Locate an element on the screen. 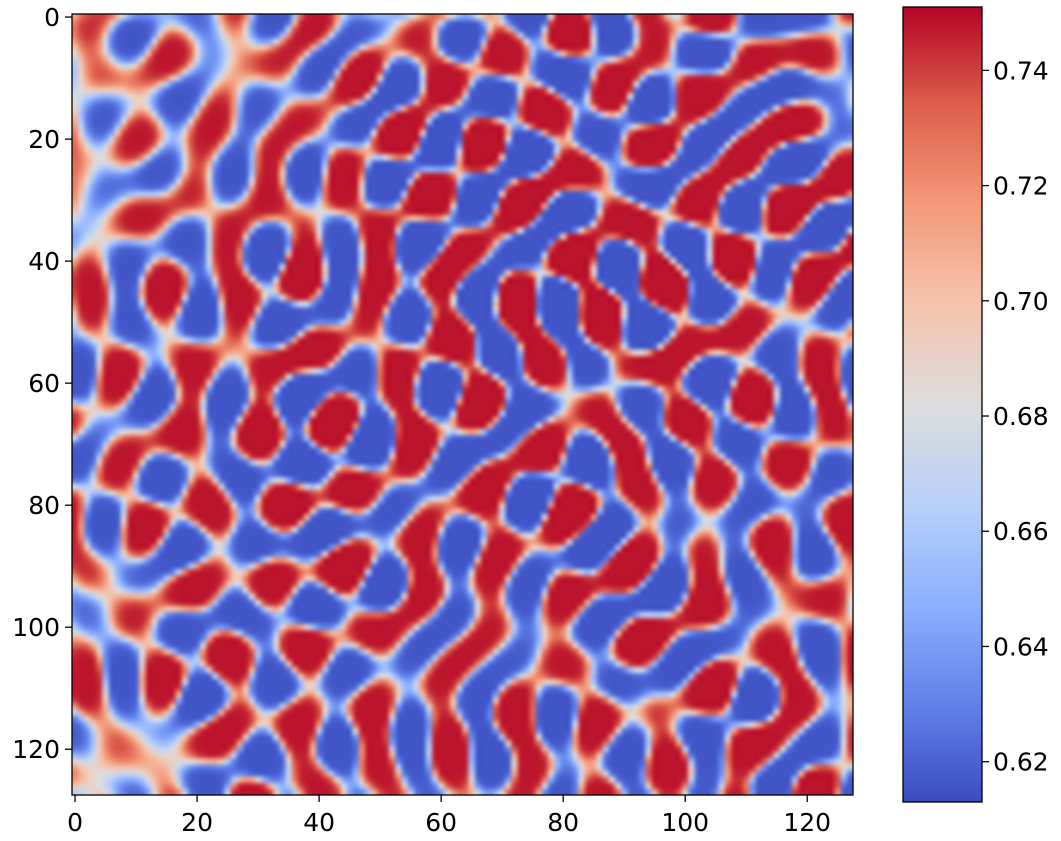 This screenshot has width=1061, height=841. x-tick-label: 0 is located at coordinates (75, 822).